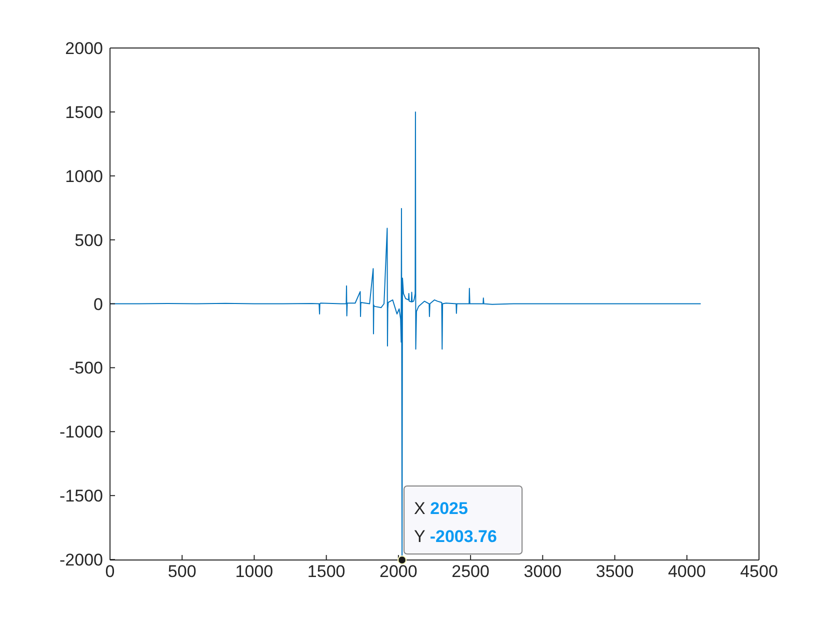 The height and width of the screenshot is (630, 840). I want to click on y-tick-label: 1500, so click(84, 112).